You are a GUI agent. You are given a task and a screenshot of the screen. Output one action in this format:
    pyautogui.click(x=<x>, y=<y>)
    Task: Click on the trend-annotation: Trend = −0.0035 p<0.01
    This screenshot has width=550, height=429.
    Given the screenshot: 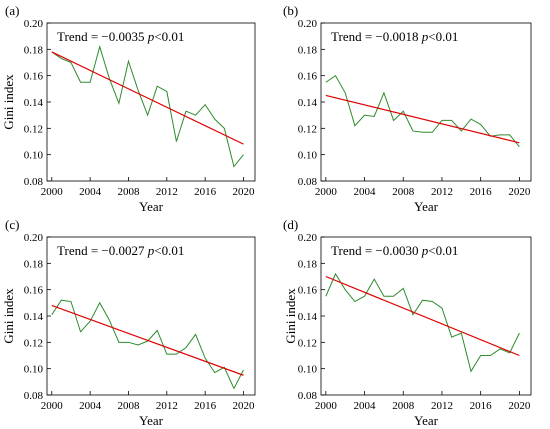 What is the action you would take?
    pyautogui.click(x=120, y=36)
    